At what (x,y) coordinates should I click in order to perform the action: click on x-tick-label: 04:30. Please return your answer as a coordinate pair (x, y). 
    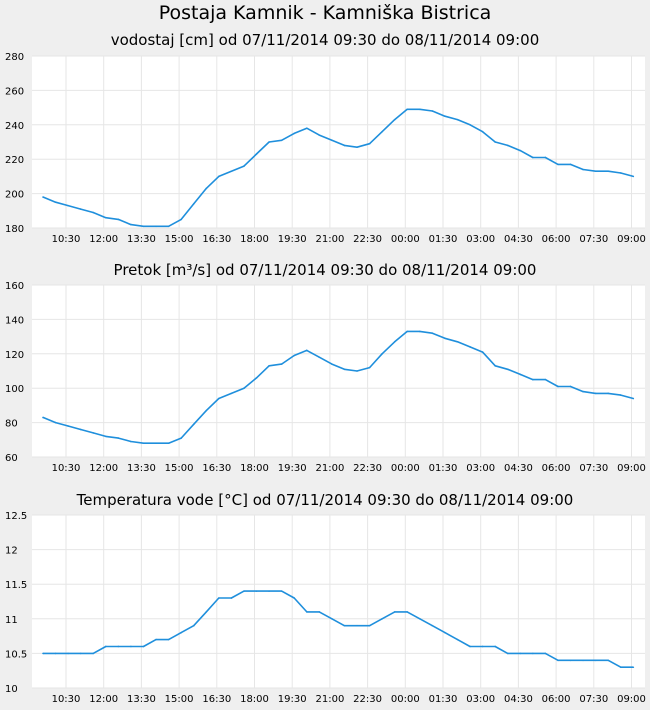
    Looking at the image, I should click on (518, 699).